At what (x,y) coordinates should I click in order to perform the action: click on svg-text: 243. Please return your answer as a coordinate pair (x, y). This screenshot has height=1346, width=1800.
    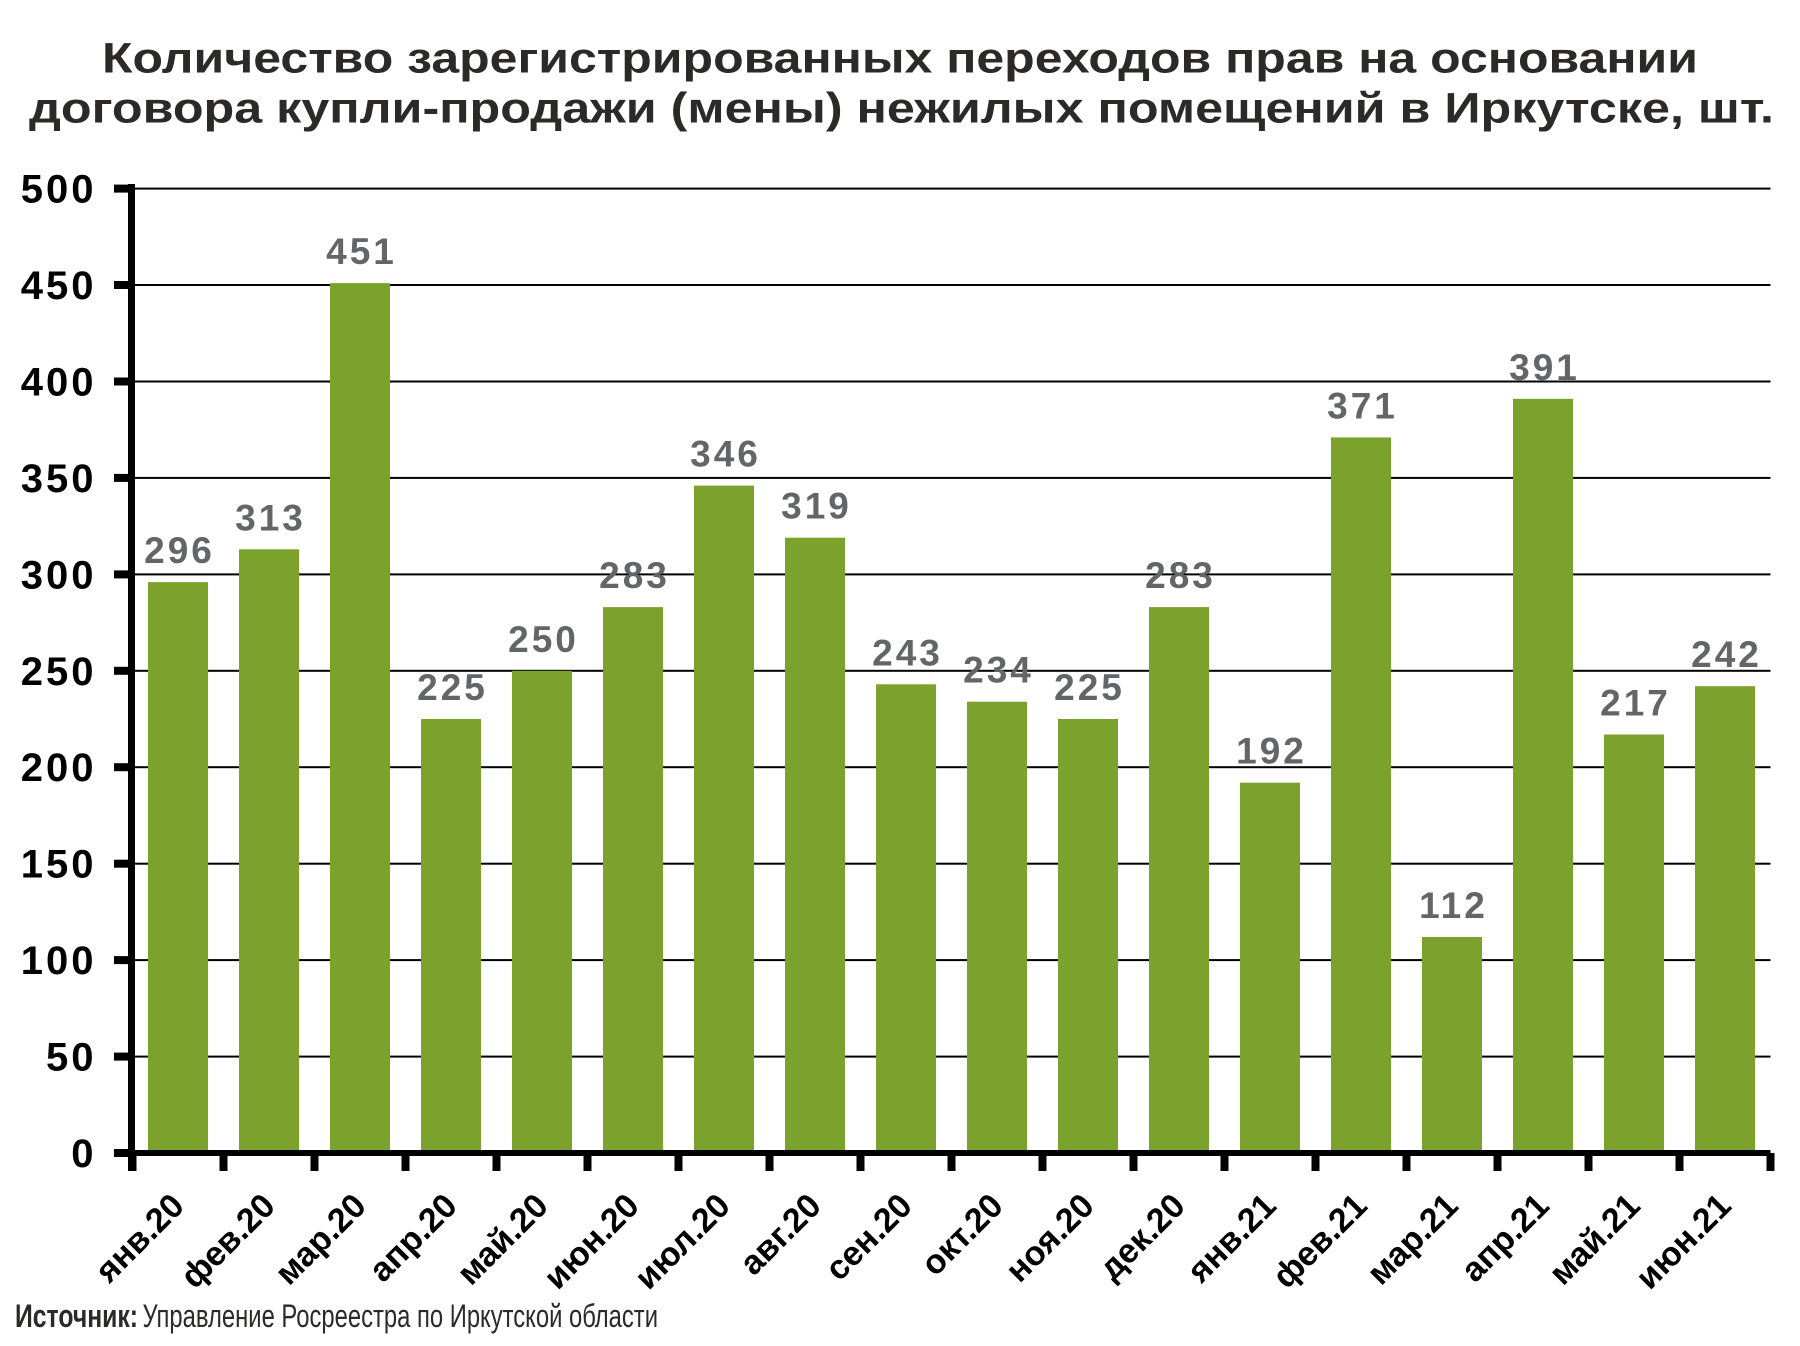
    Looking at the image, I should click on (907, 652).